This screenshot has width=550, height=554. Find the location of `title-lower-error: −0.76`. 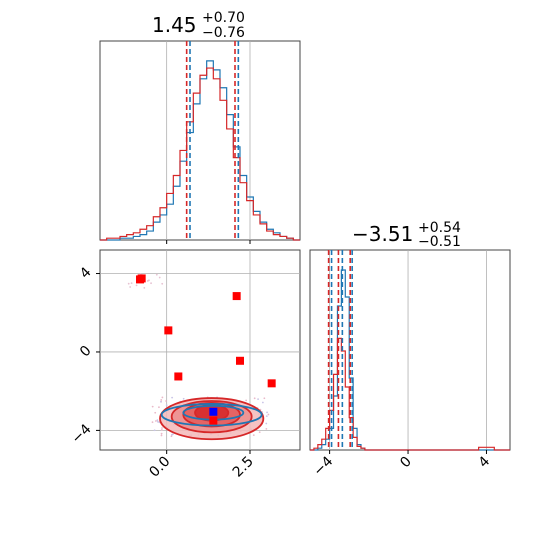

title-lower-error: −0.76 is located at coordinates (223, 33).